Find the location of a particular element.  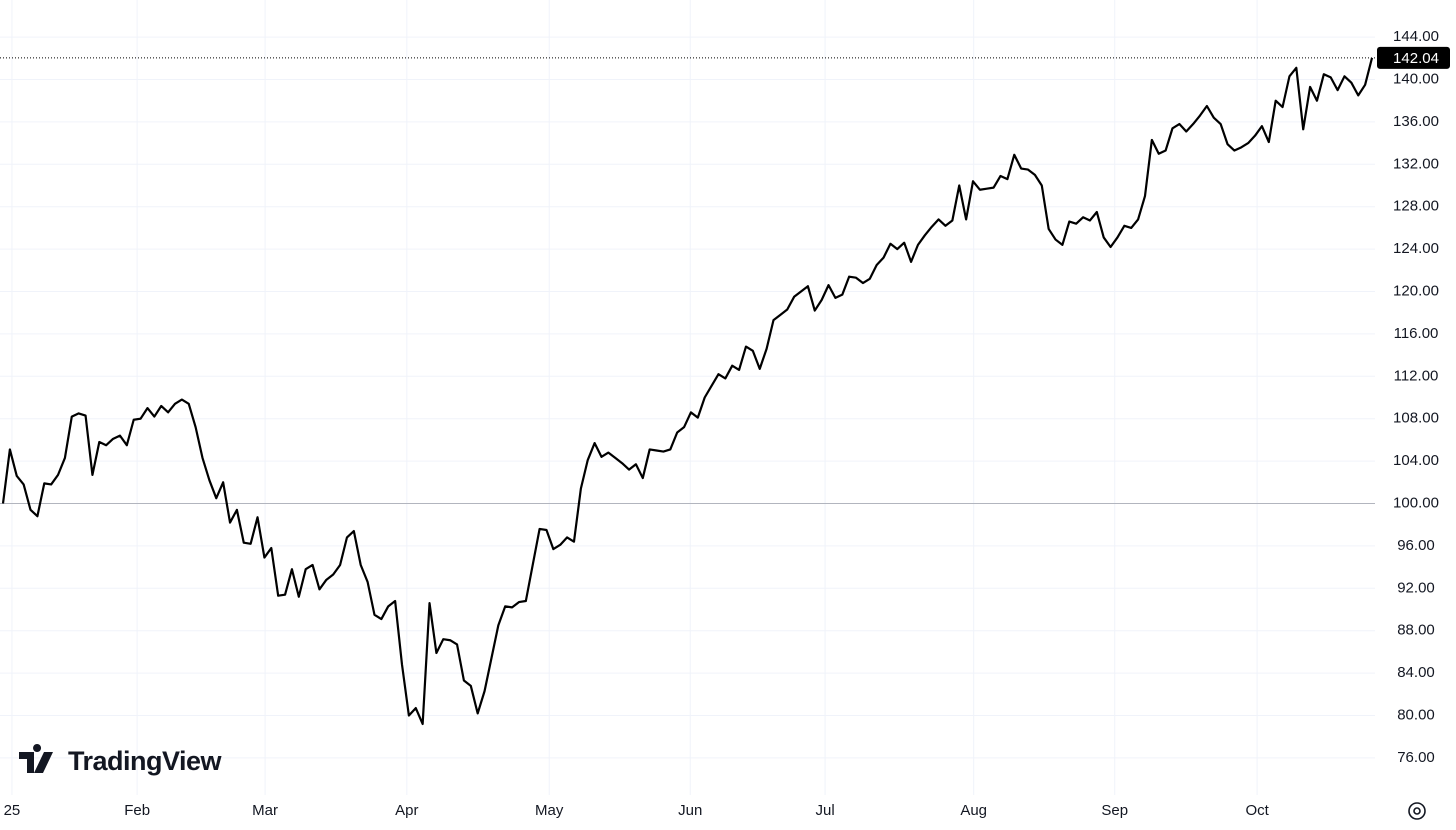

y-tick-label: 76.00 is located at coordinates (1416, 757).